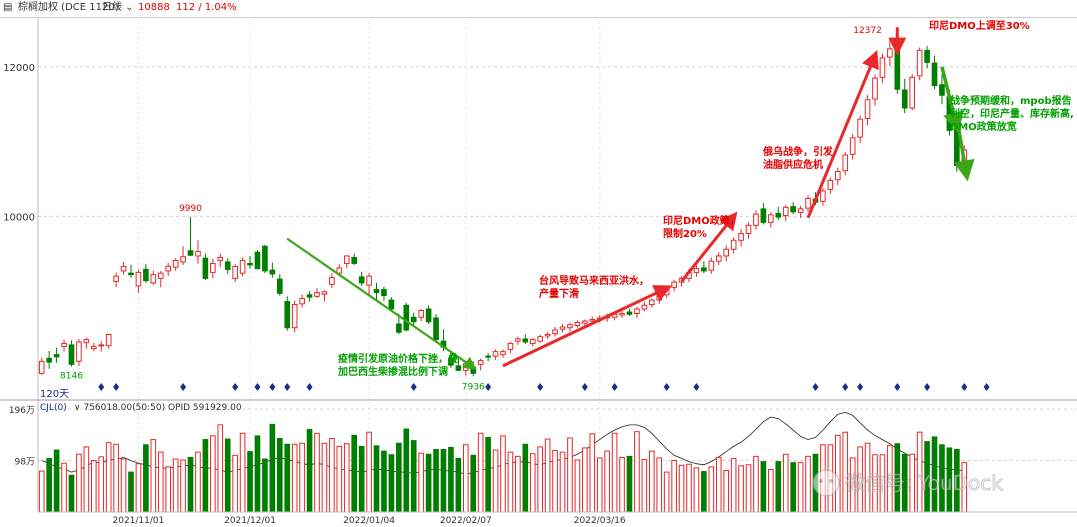 The image size is (1077, 527). What do you see at coordinates (54, 394) in the screenshot?
I see `period-label: 120天` at bounding box center [54, 394].